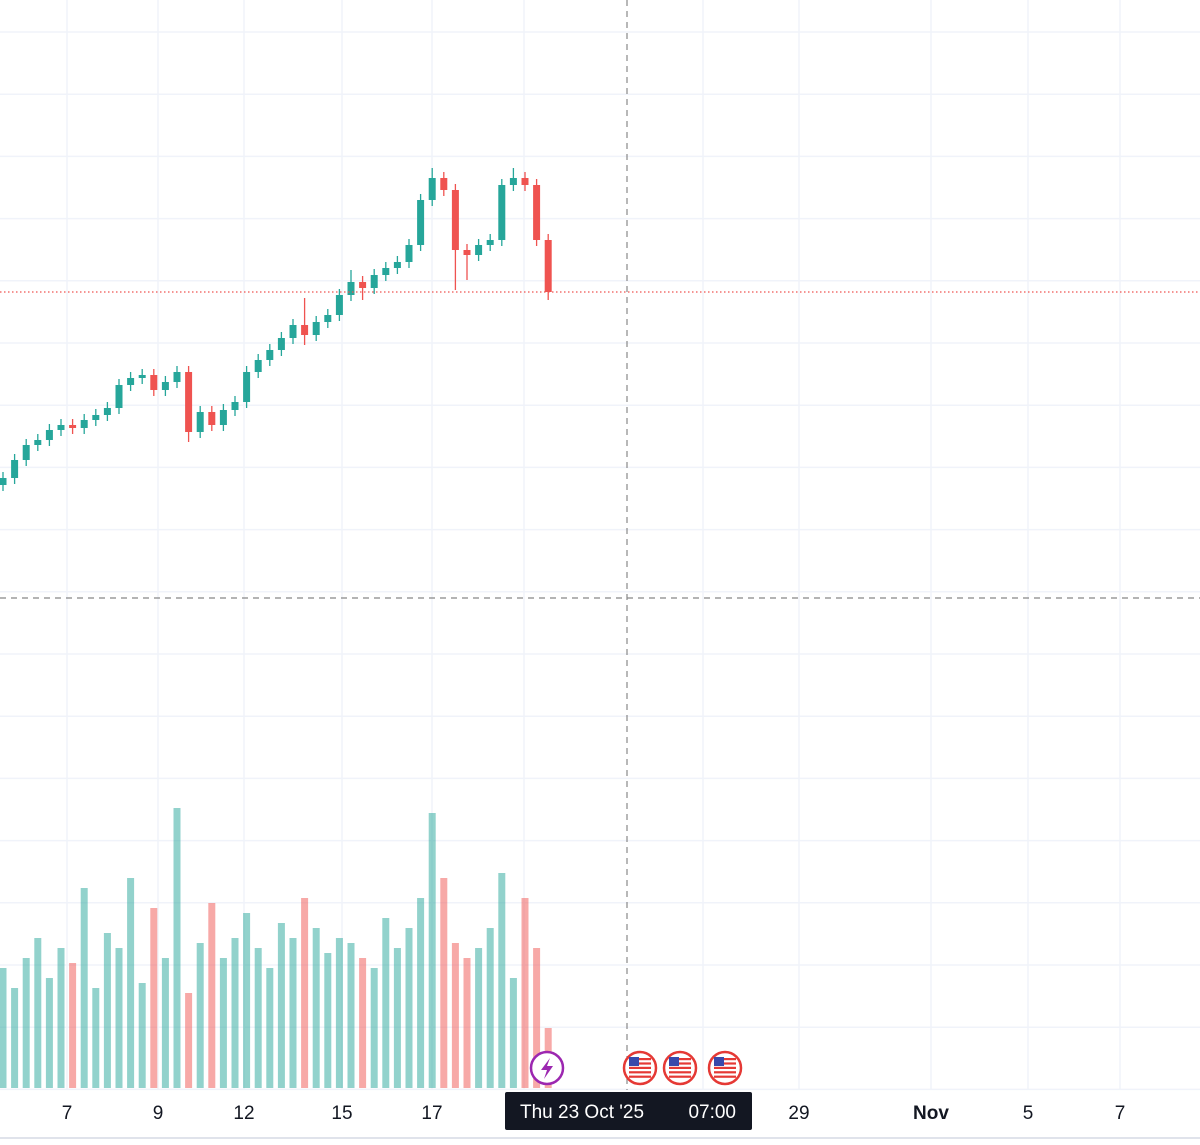 This screenshot has height=1145, width=1200. Describe the element at coordinates (1028, 1113) in the screenshot. I see `x-axis-label: 5` at that location.